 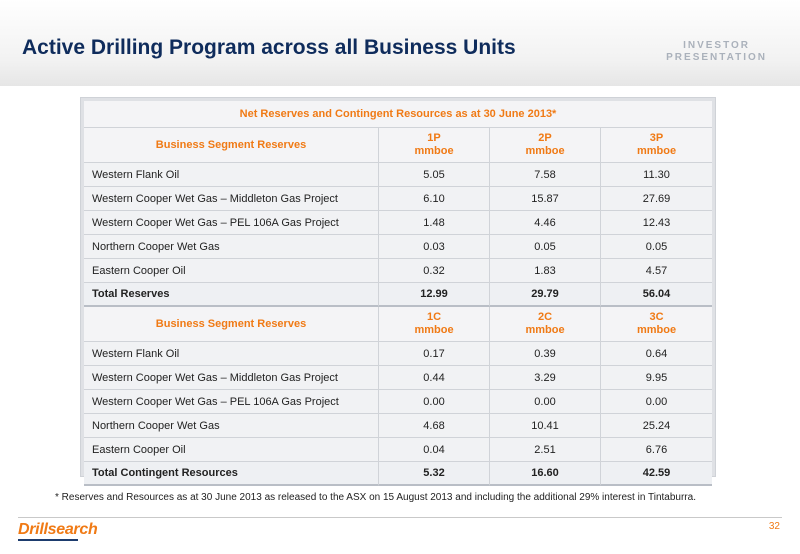 I want to click on reserves-column-header: 3P mmboe, so click(x=656, y=145).